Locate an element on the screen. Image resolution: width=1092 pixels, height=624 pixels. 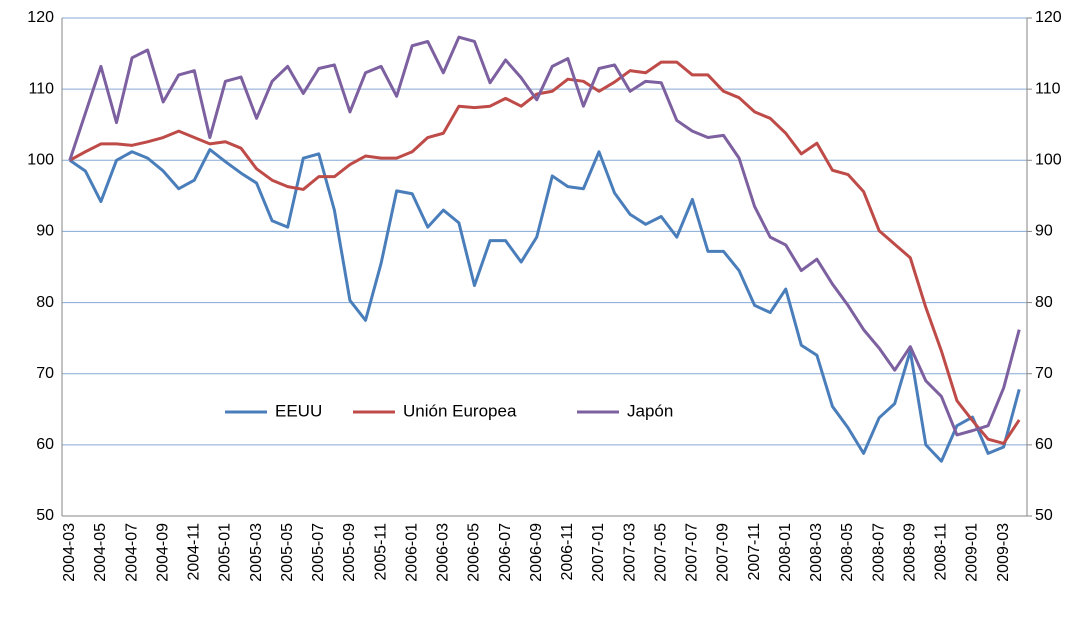
legend-label: Japón is located at coordinates (650, 410).